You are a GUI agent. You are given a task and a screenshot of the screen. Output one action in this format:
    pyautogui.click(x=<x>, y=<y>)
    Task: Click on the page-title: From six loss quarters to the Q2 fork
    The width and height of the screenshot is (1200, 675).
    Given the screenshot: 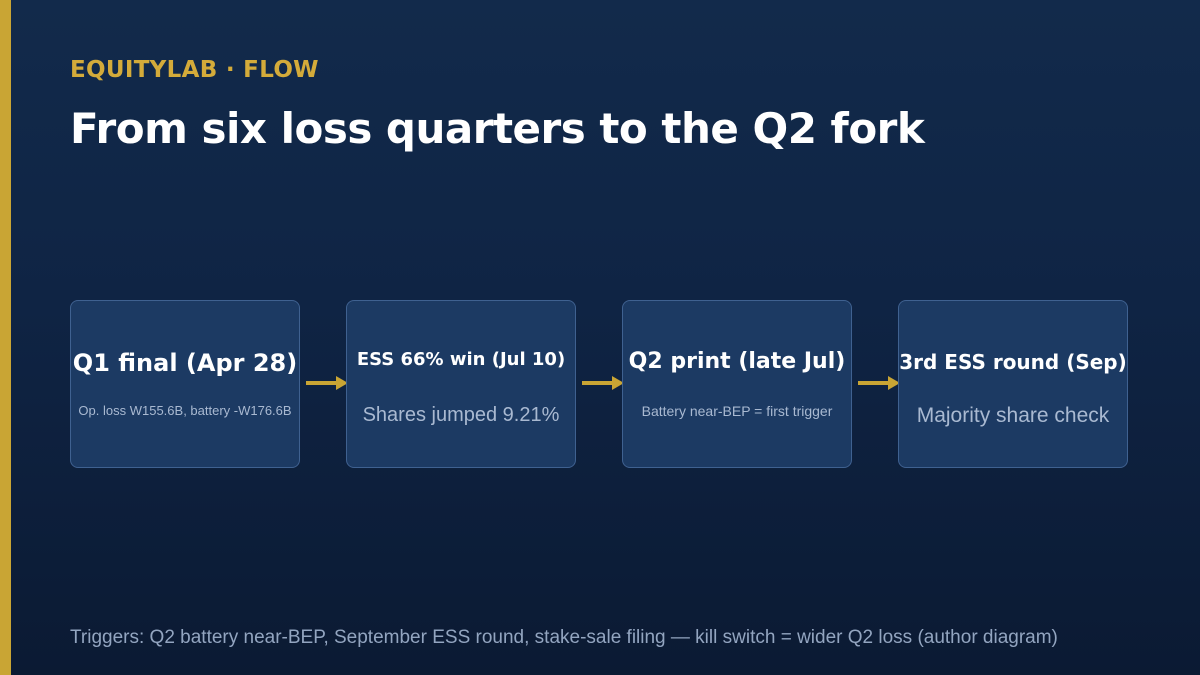 What is the action you would take?
    pyautogui.click(x=497, y=128)
    